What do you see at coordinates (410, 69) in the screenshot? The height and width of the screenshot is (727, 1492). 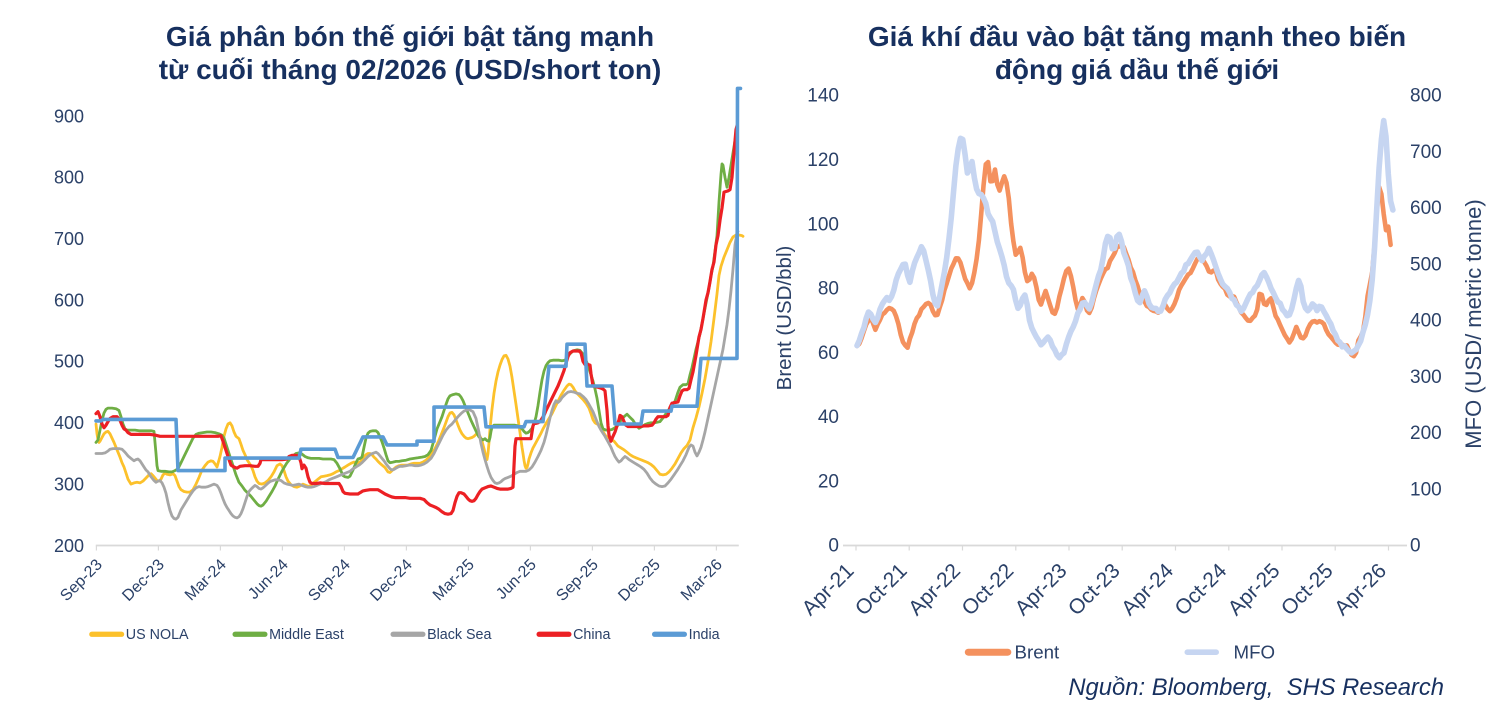 I see `svg-text:từ cuối tháng 02/2026 (USD/sho: từ cuối tháng 02/2026 (USD/short ton)` at bounding box center [410, 69].